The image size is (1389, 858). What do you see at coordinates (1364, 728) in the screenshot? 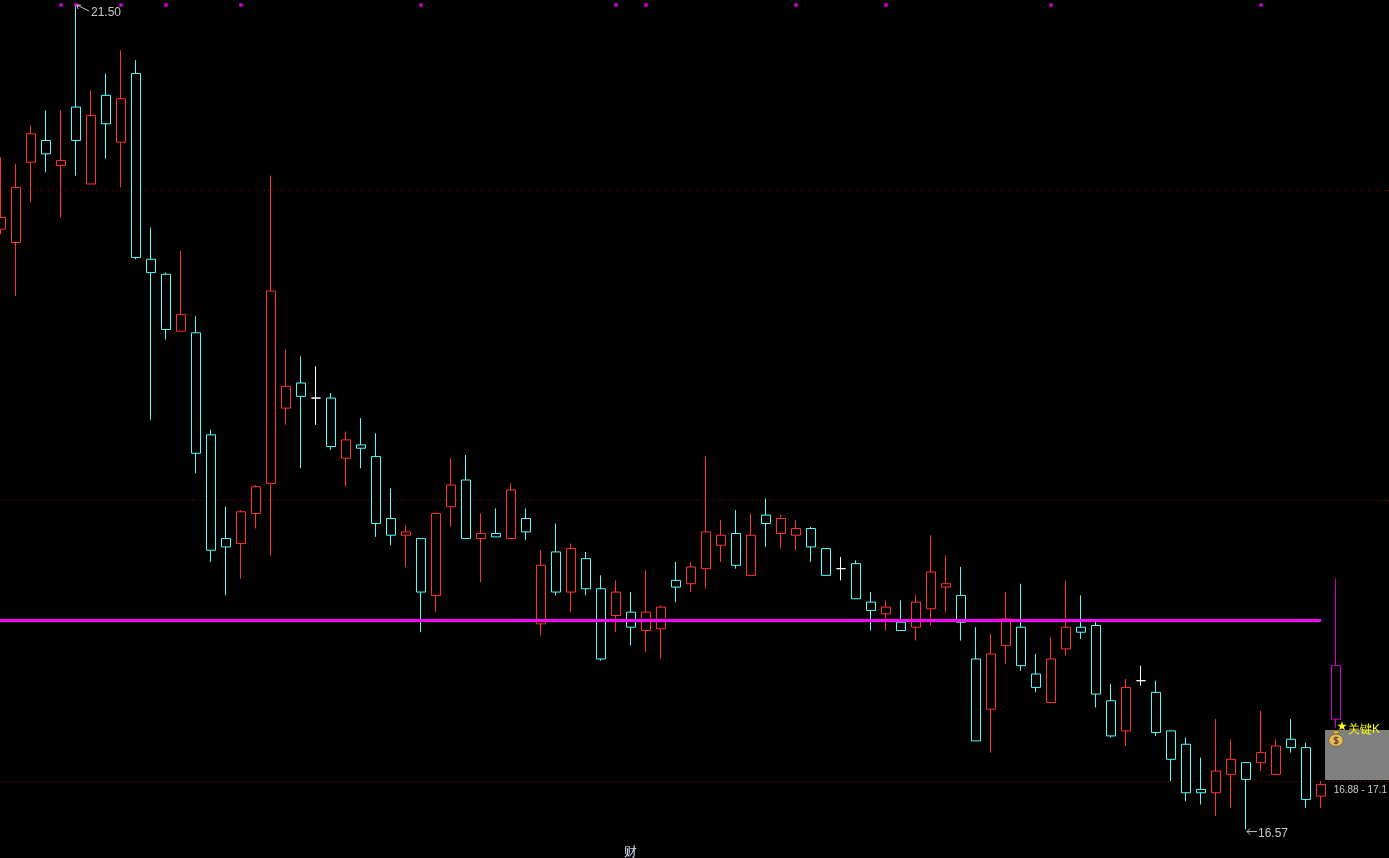
I see `text: 关键K` at bounding box center [1364, 728].